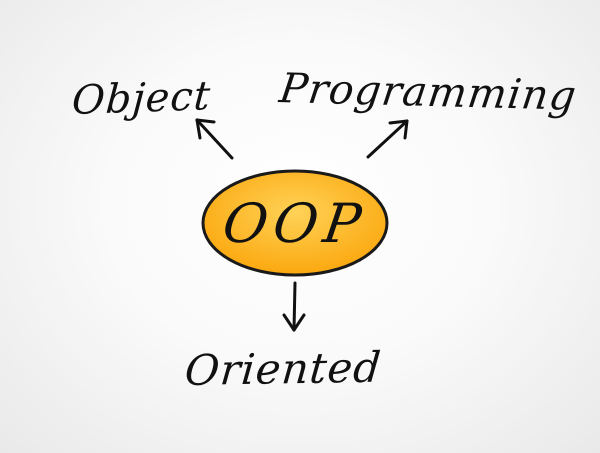 The width and height of the screenshot is (600, 453). What do you see at coordinates (214, 139) in the screenshot?
I see `arrow-to-object` at bounding box center [214, 139].